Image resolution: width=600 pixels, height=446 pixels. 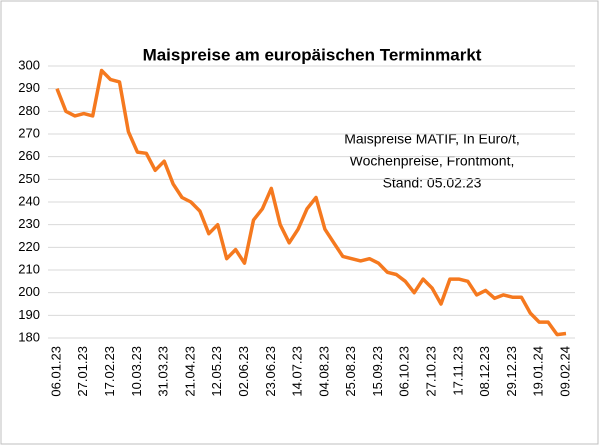 I want to click on y-tick-label: 190, so click(x=29, y=314).